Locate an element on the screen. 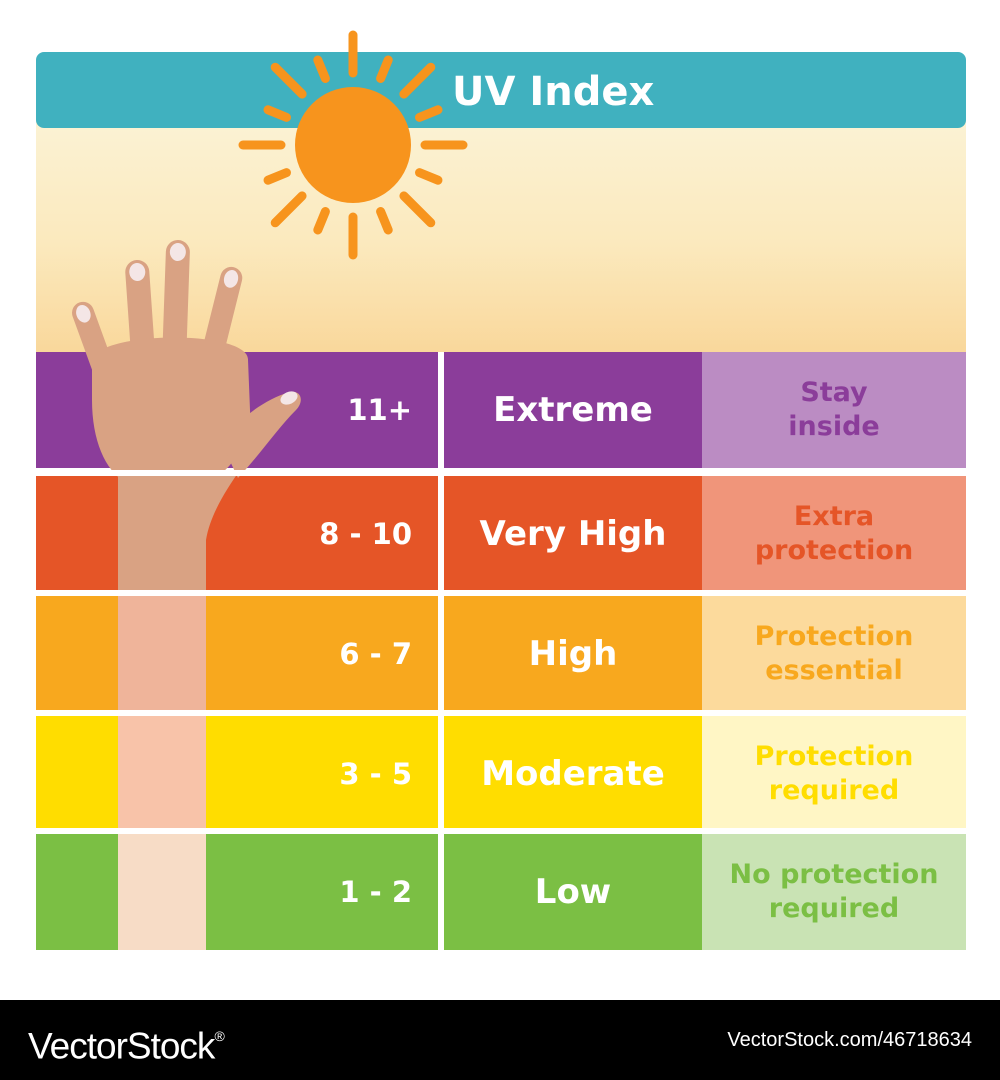  hand-illustration is located at coordinates (186, 360).